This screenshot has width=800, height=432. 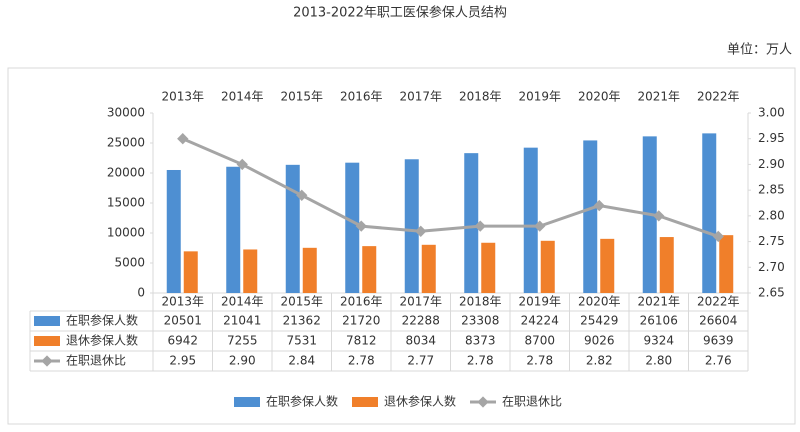 What do you see at coordinates (126, 233) in the screenshot?
I see `y-tick-label: 10000` at bounding box center [126, 233].